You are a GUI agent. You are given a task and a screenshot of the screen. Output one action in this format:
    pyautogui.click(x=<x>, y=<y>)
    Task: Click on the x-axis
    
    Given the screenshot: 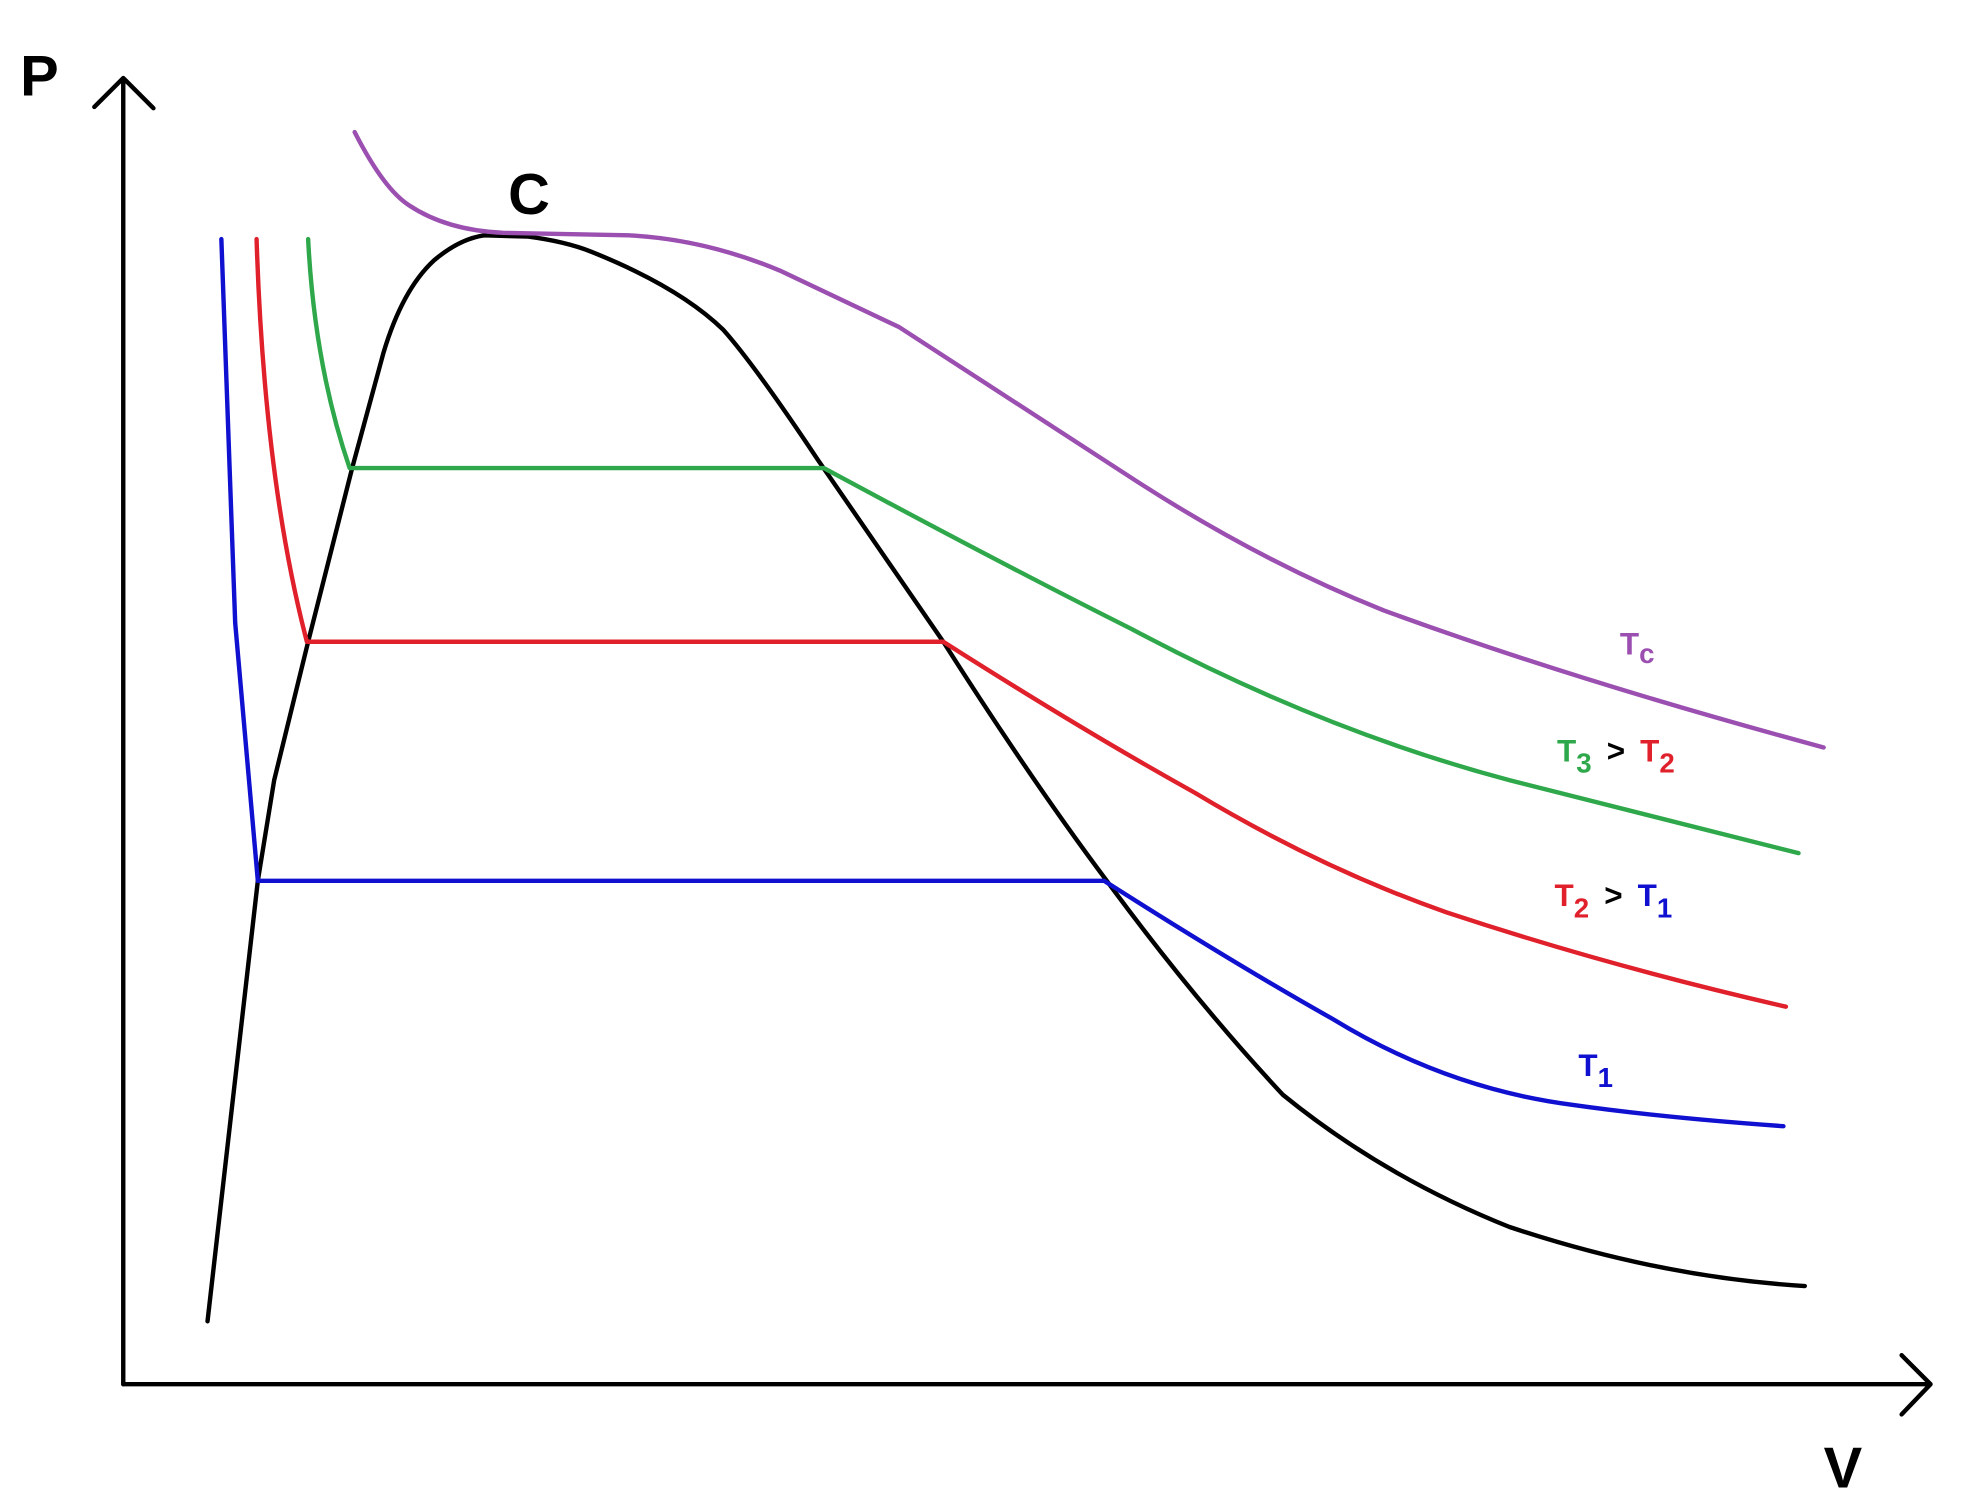 What is the action you would take?
    pyautogui.click(x=1027, y=1385)
    